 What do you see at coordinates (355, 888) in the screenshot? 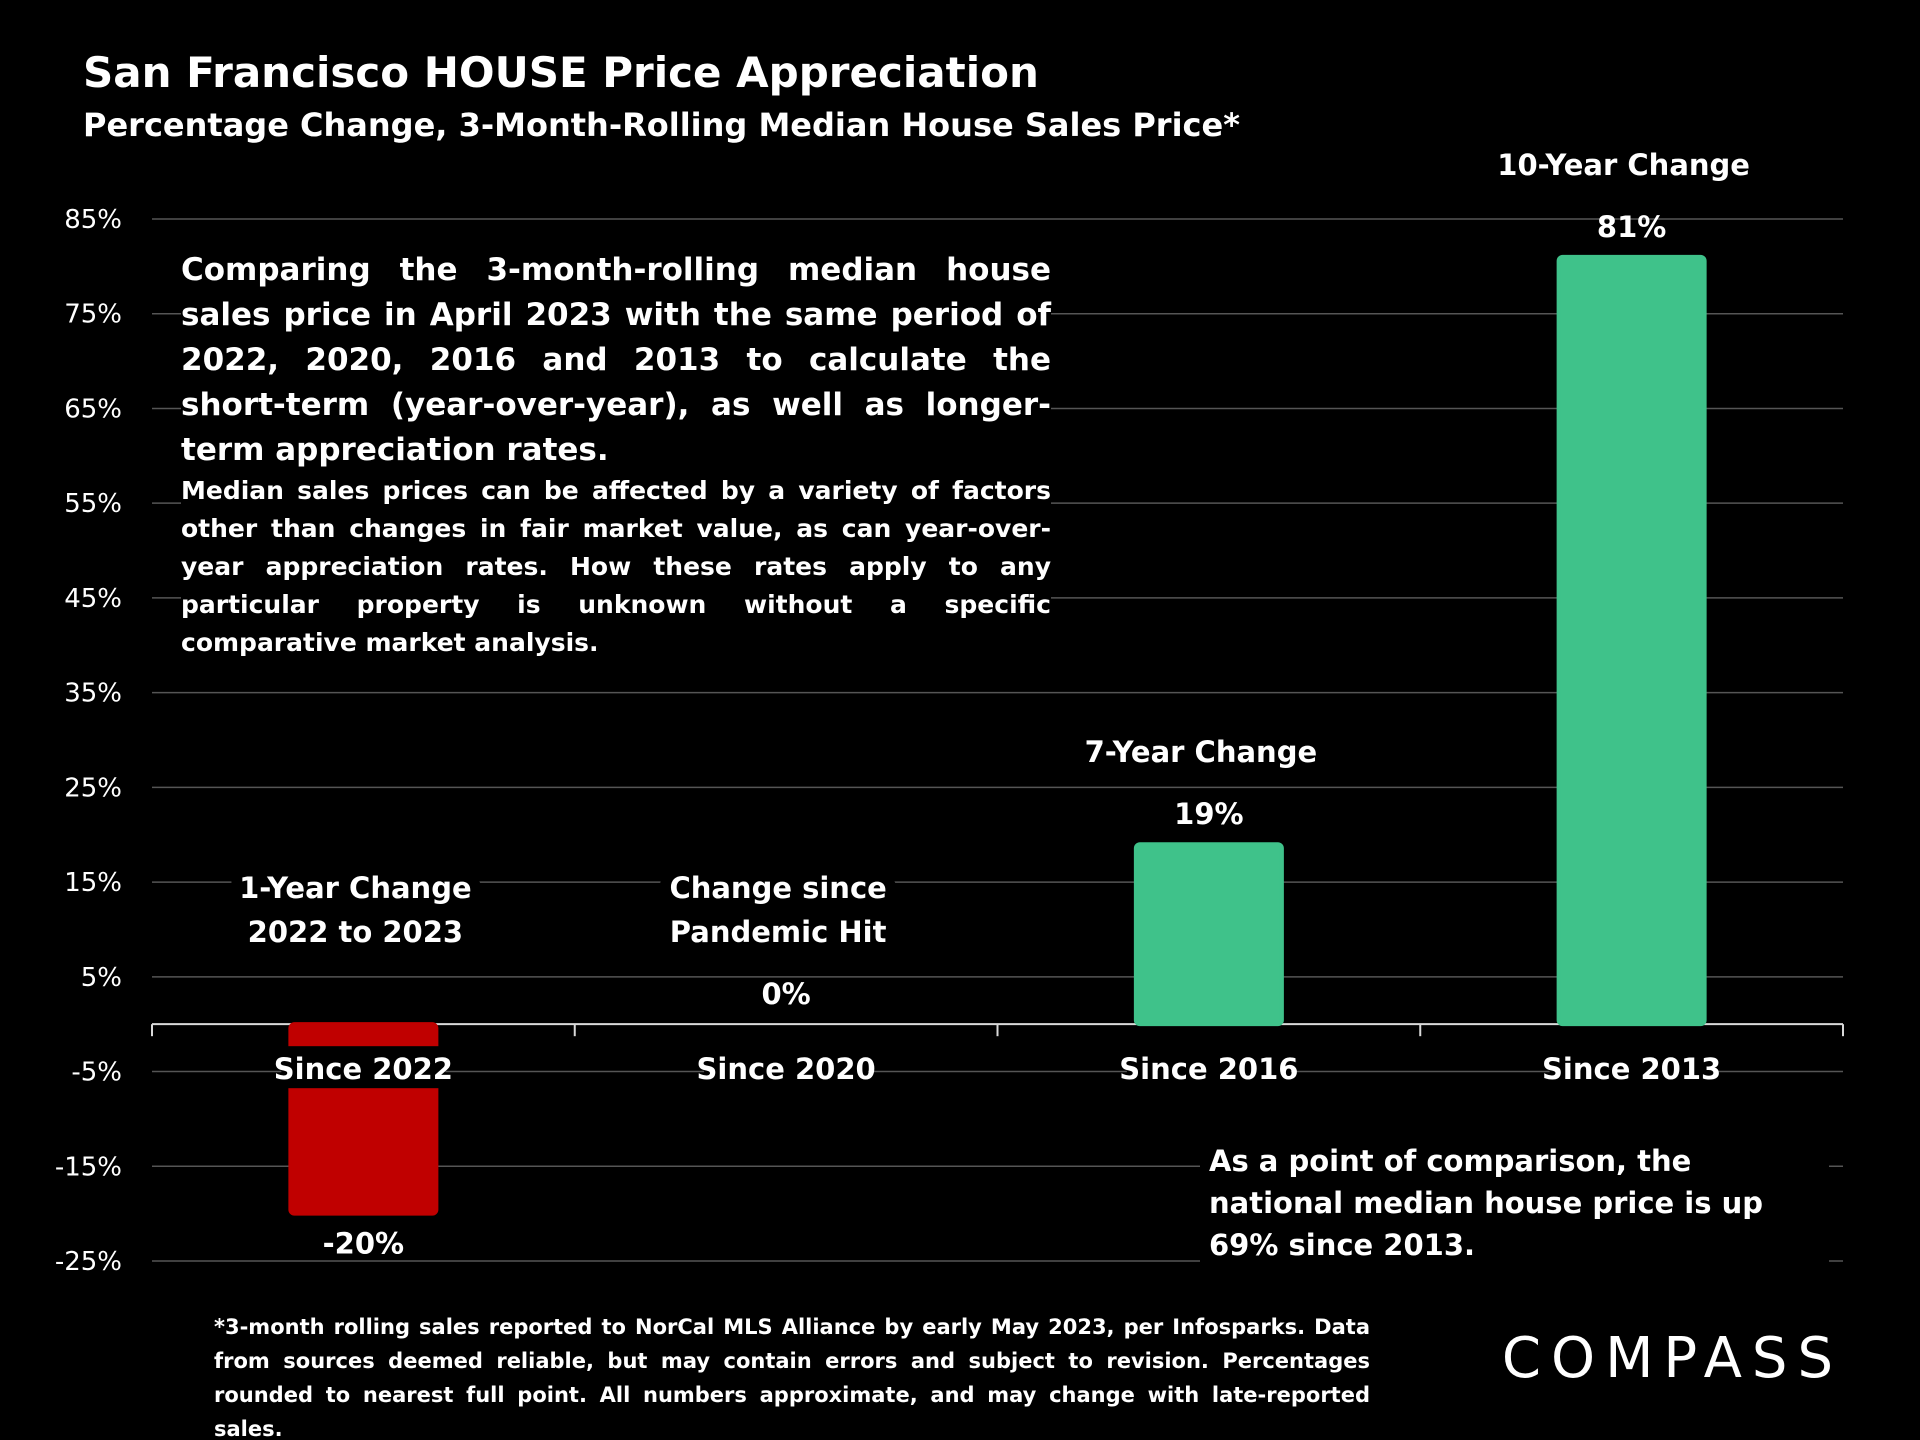
I see `group-label: 1-Year Change` at bounding box center [355, 888].